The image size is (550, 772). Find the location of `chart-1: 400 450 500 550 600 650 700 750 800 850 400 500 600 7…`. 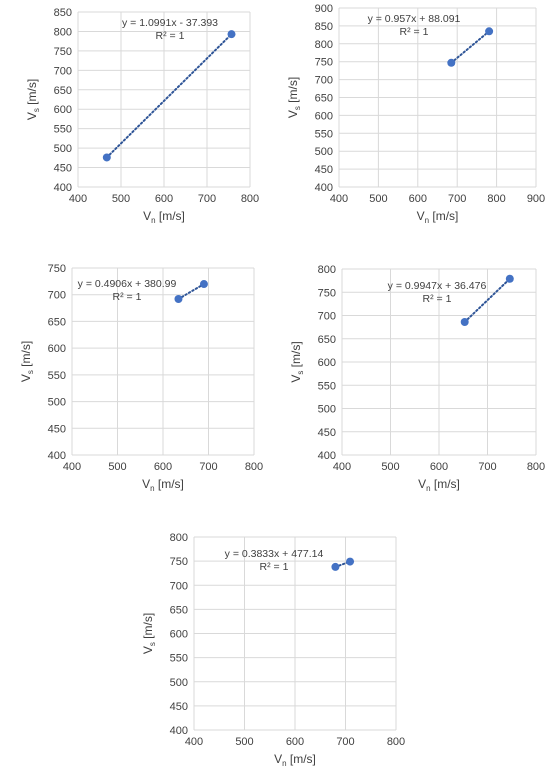

chart-1: 400 450 500 550 600 650 700 750 800 850 400 500 600 7… is located at coordinates (142, 116).